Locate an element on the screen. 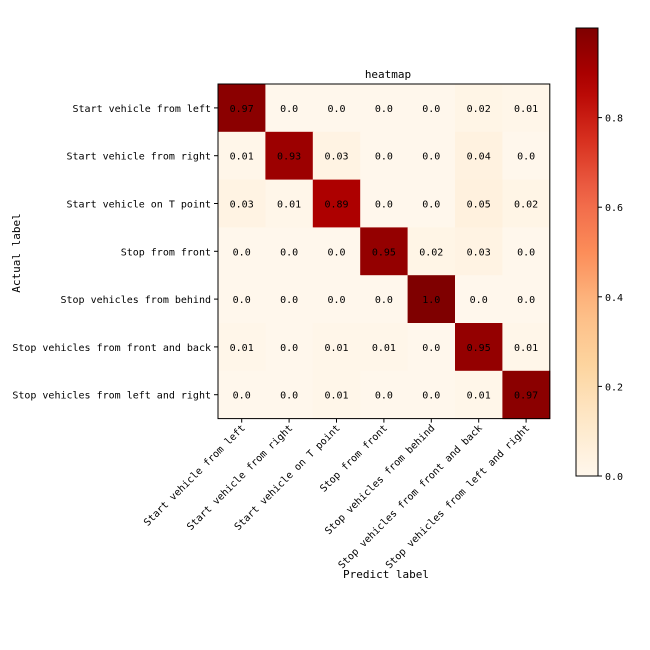 This screenshot has height=650, width=650. colorbar: 0.0 0.2 0.4 0.6 0.8 is located at coordinates (599, 255).